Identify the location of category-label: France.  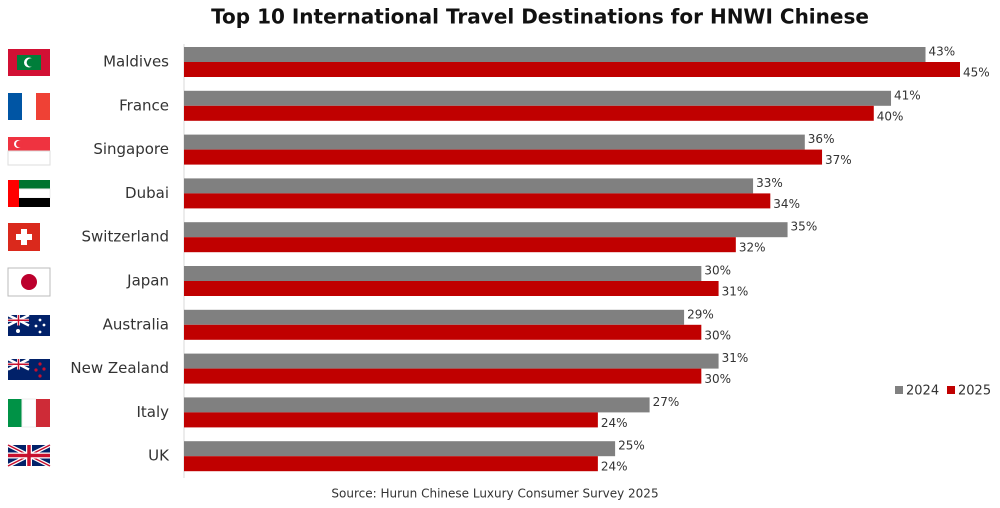
(144, 105).